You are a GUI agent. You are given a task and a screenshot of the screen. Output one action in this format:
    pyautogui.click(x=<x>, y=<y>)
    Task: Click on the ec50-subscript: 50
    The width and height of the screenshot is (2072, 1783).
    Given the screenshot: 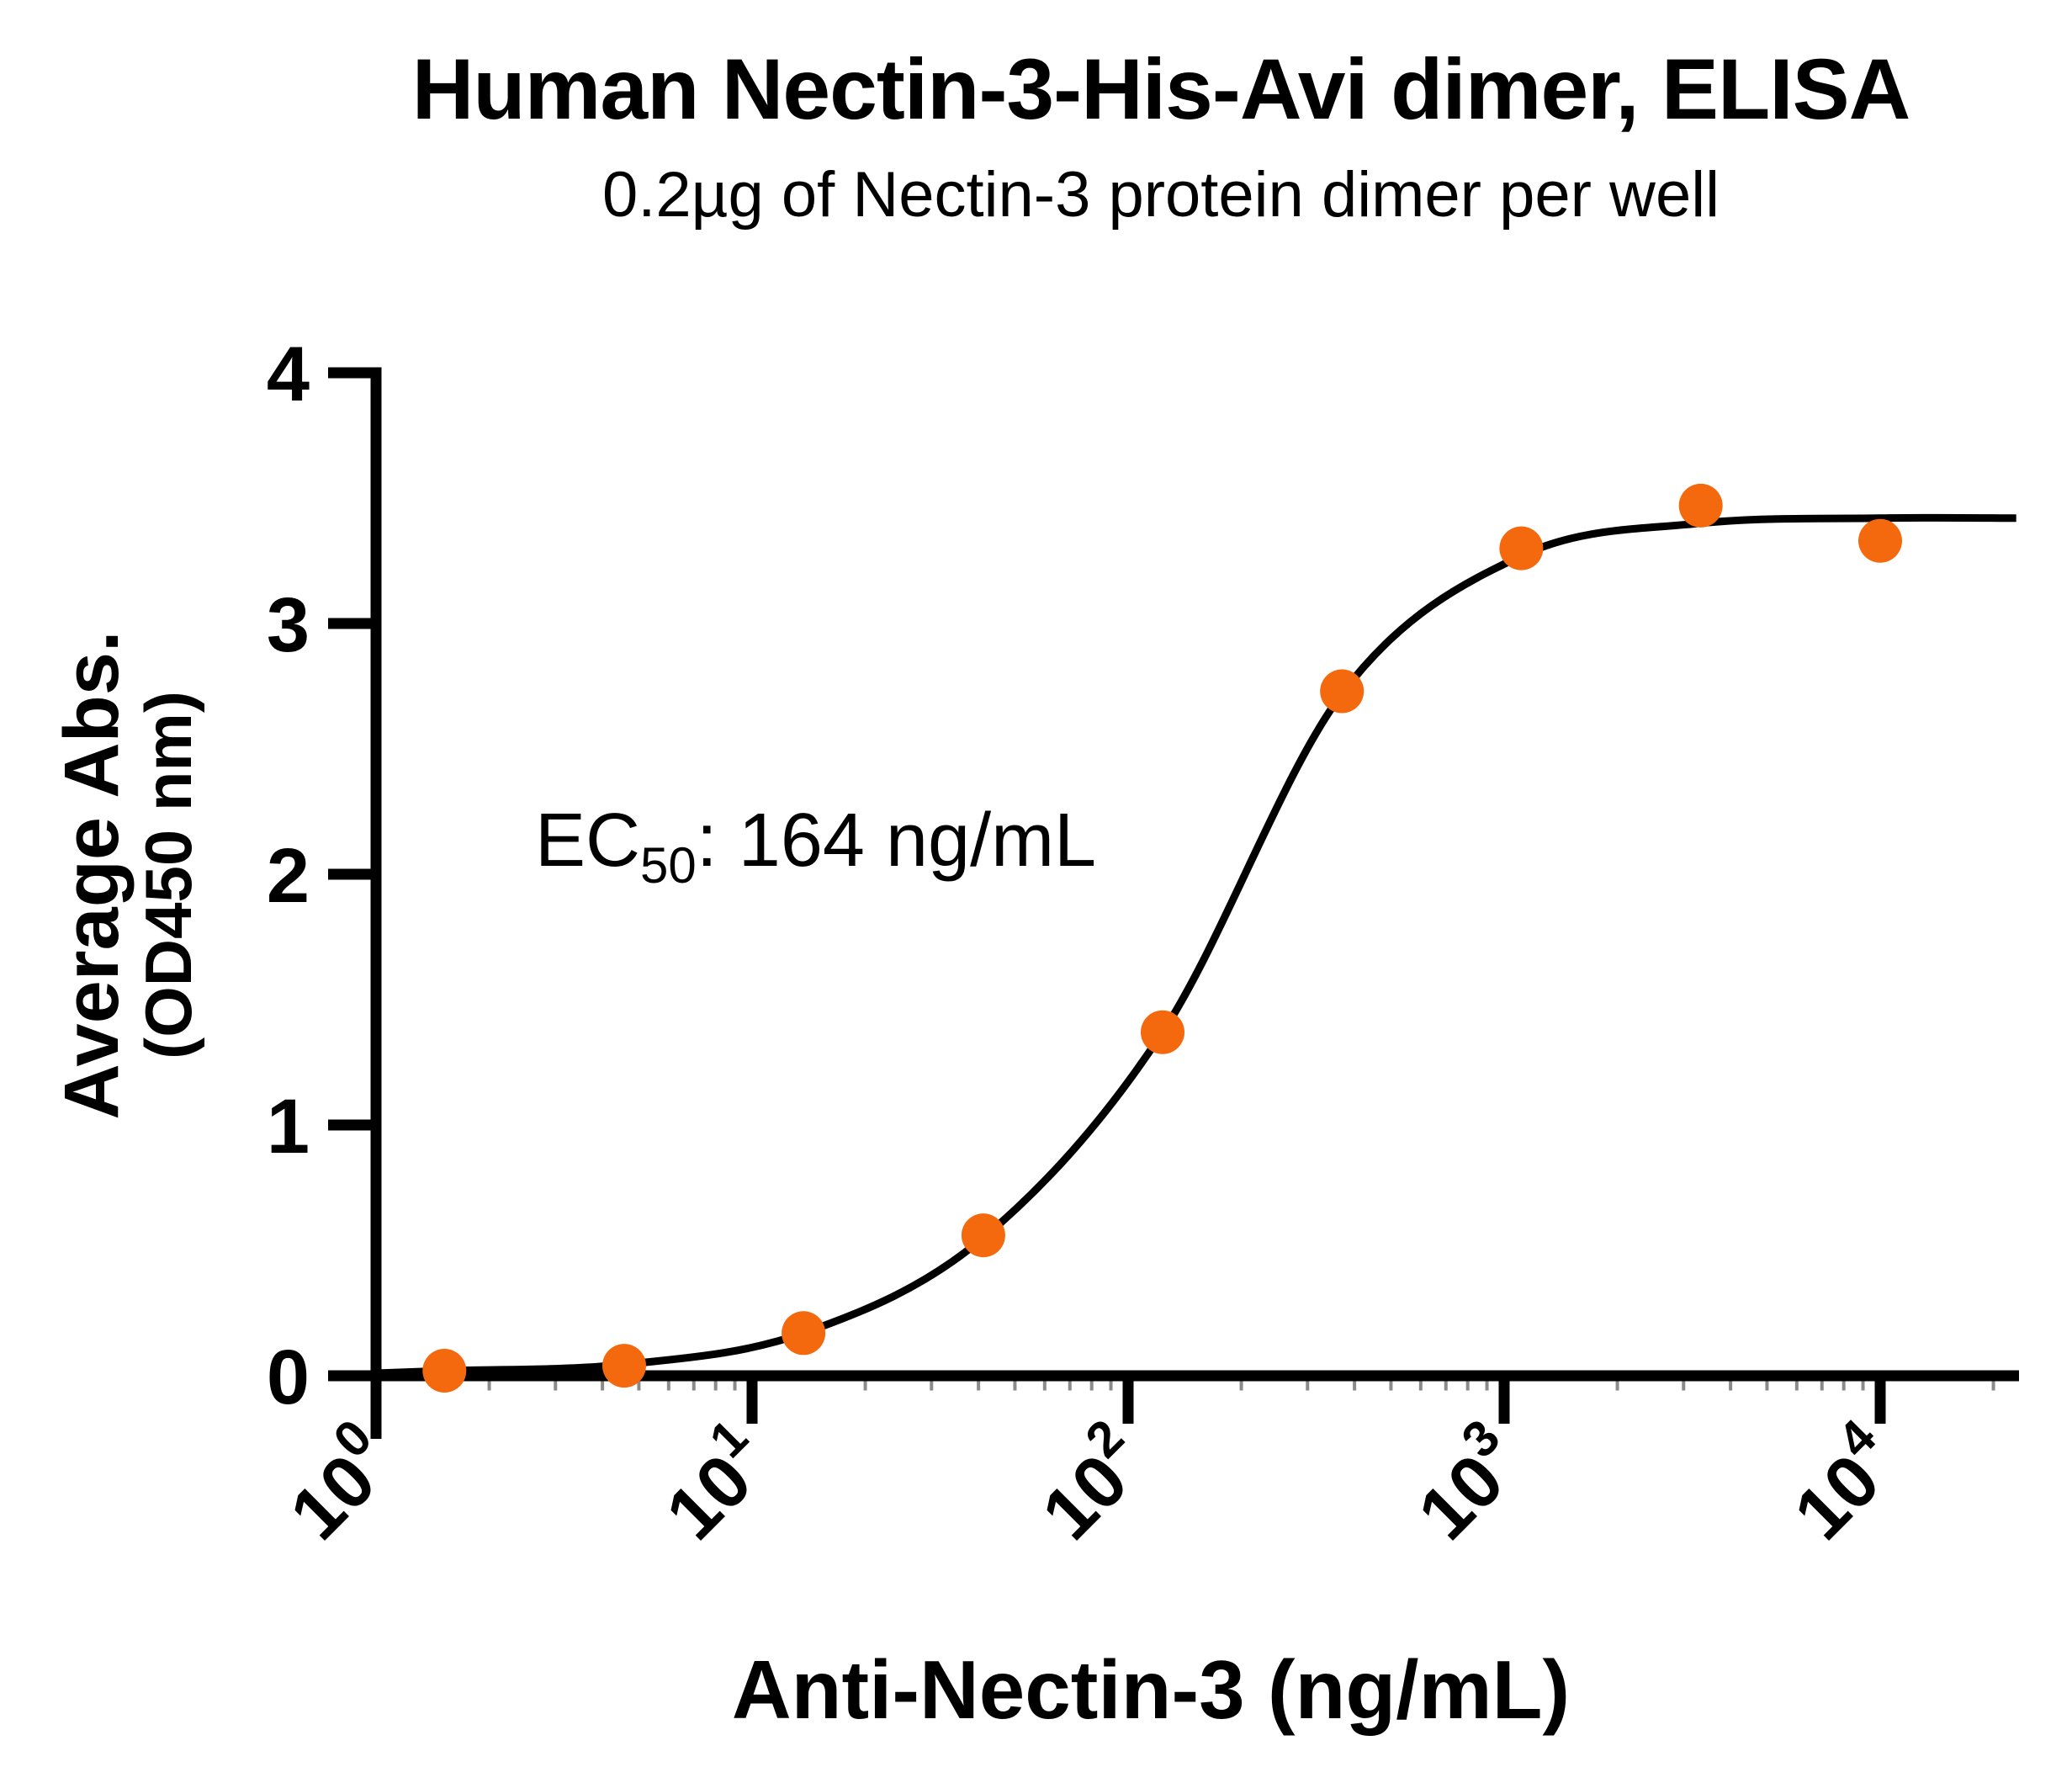 What is the action you would take?
    pyautogui.click(x=668, y=865)
    